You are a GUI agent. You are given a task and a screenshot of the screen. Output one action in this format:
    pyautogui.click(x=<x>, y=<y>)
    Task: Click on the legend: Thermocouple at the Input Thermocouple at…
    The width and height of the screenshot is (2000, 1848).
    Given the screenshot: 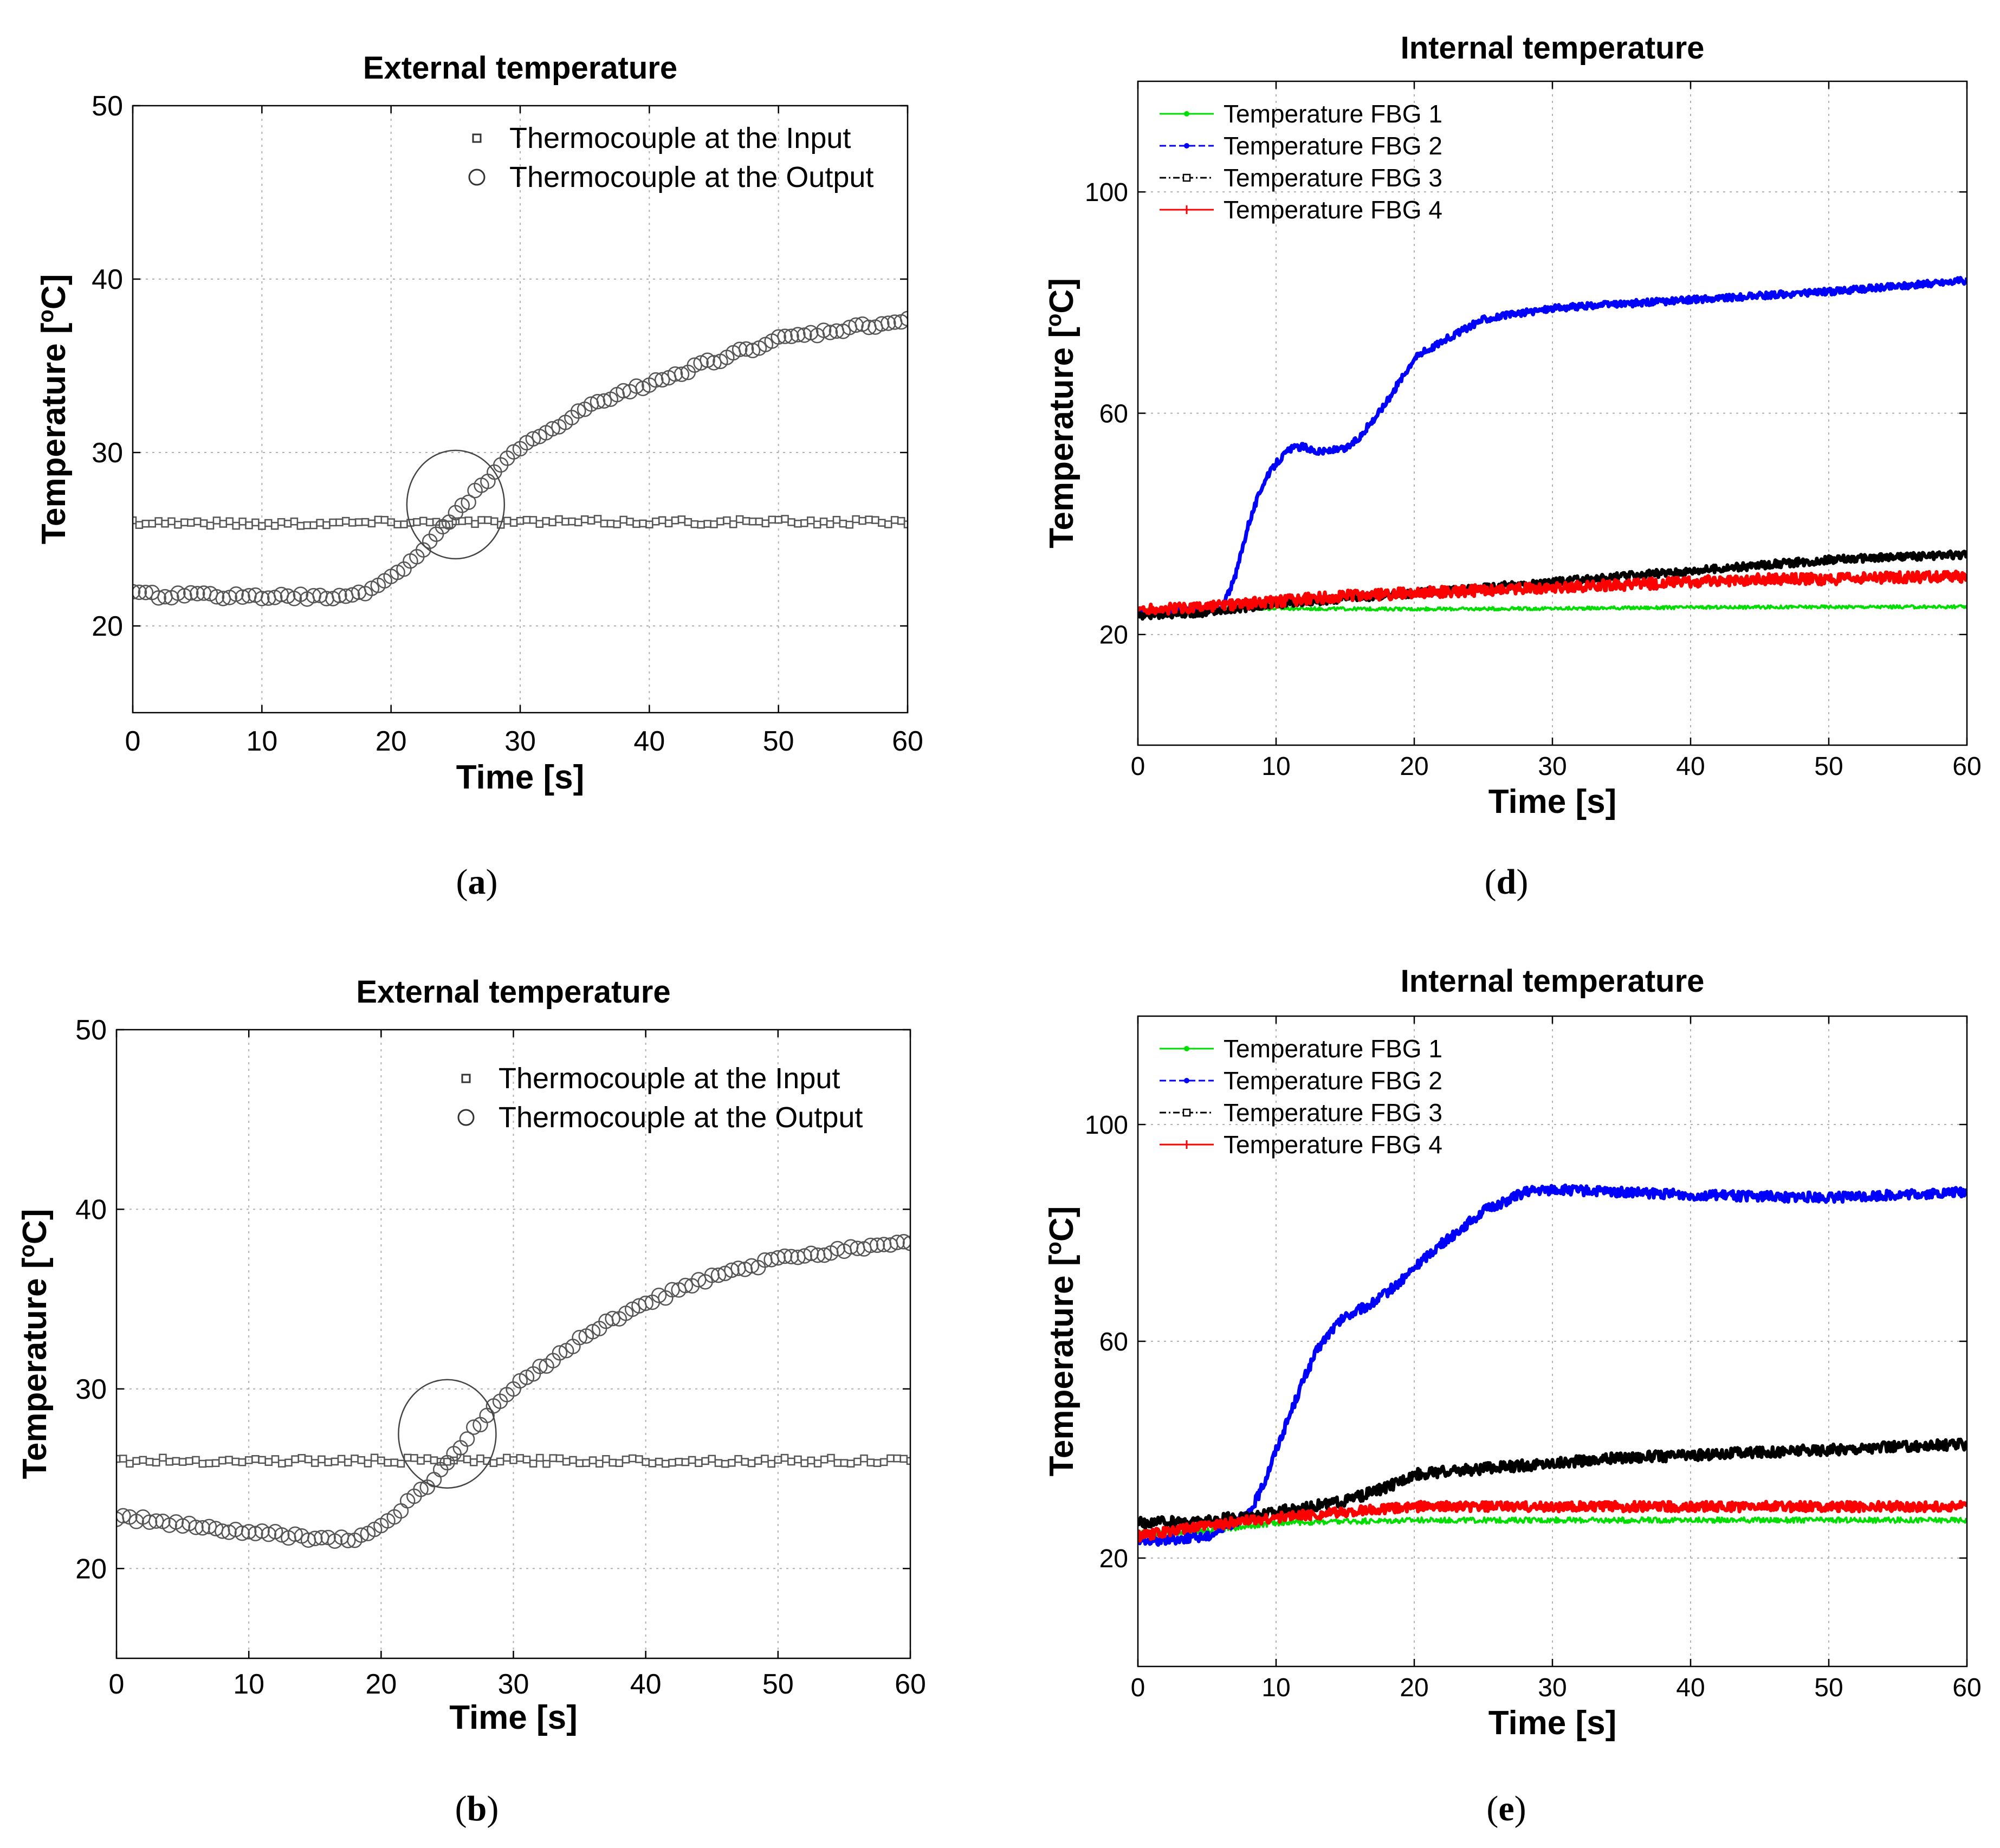 What is the action you would take?
    pyautogui.click(x=670, y=158)
    